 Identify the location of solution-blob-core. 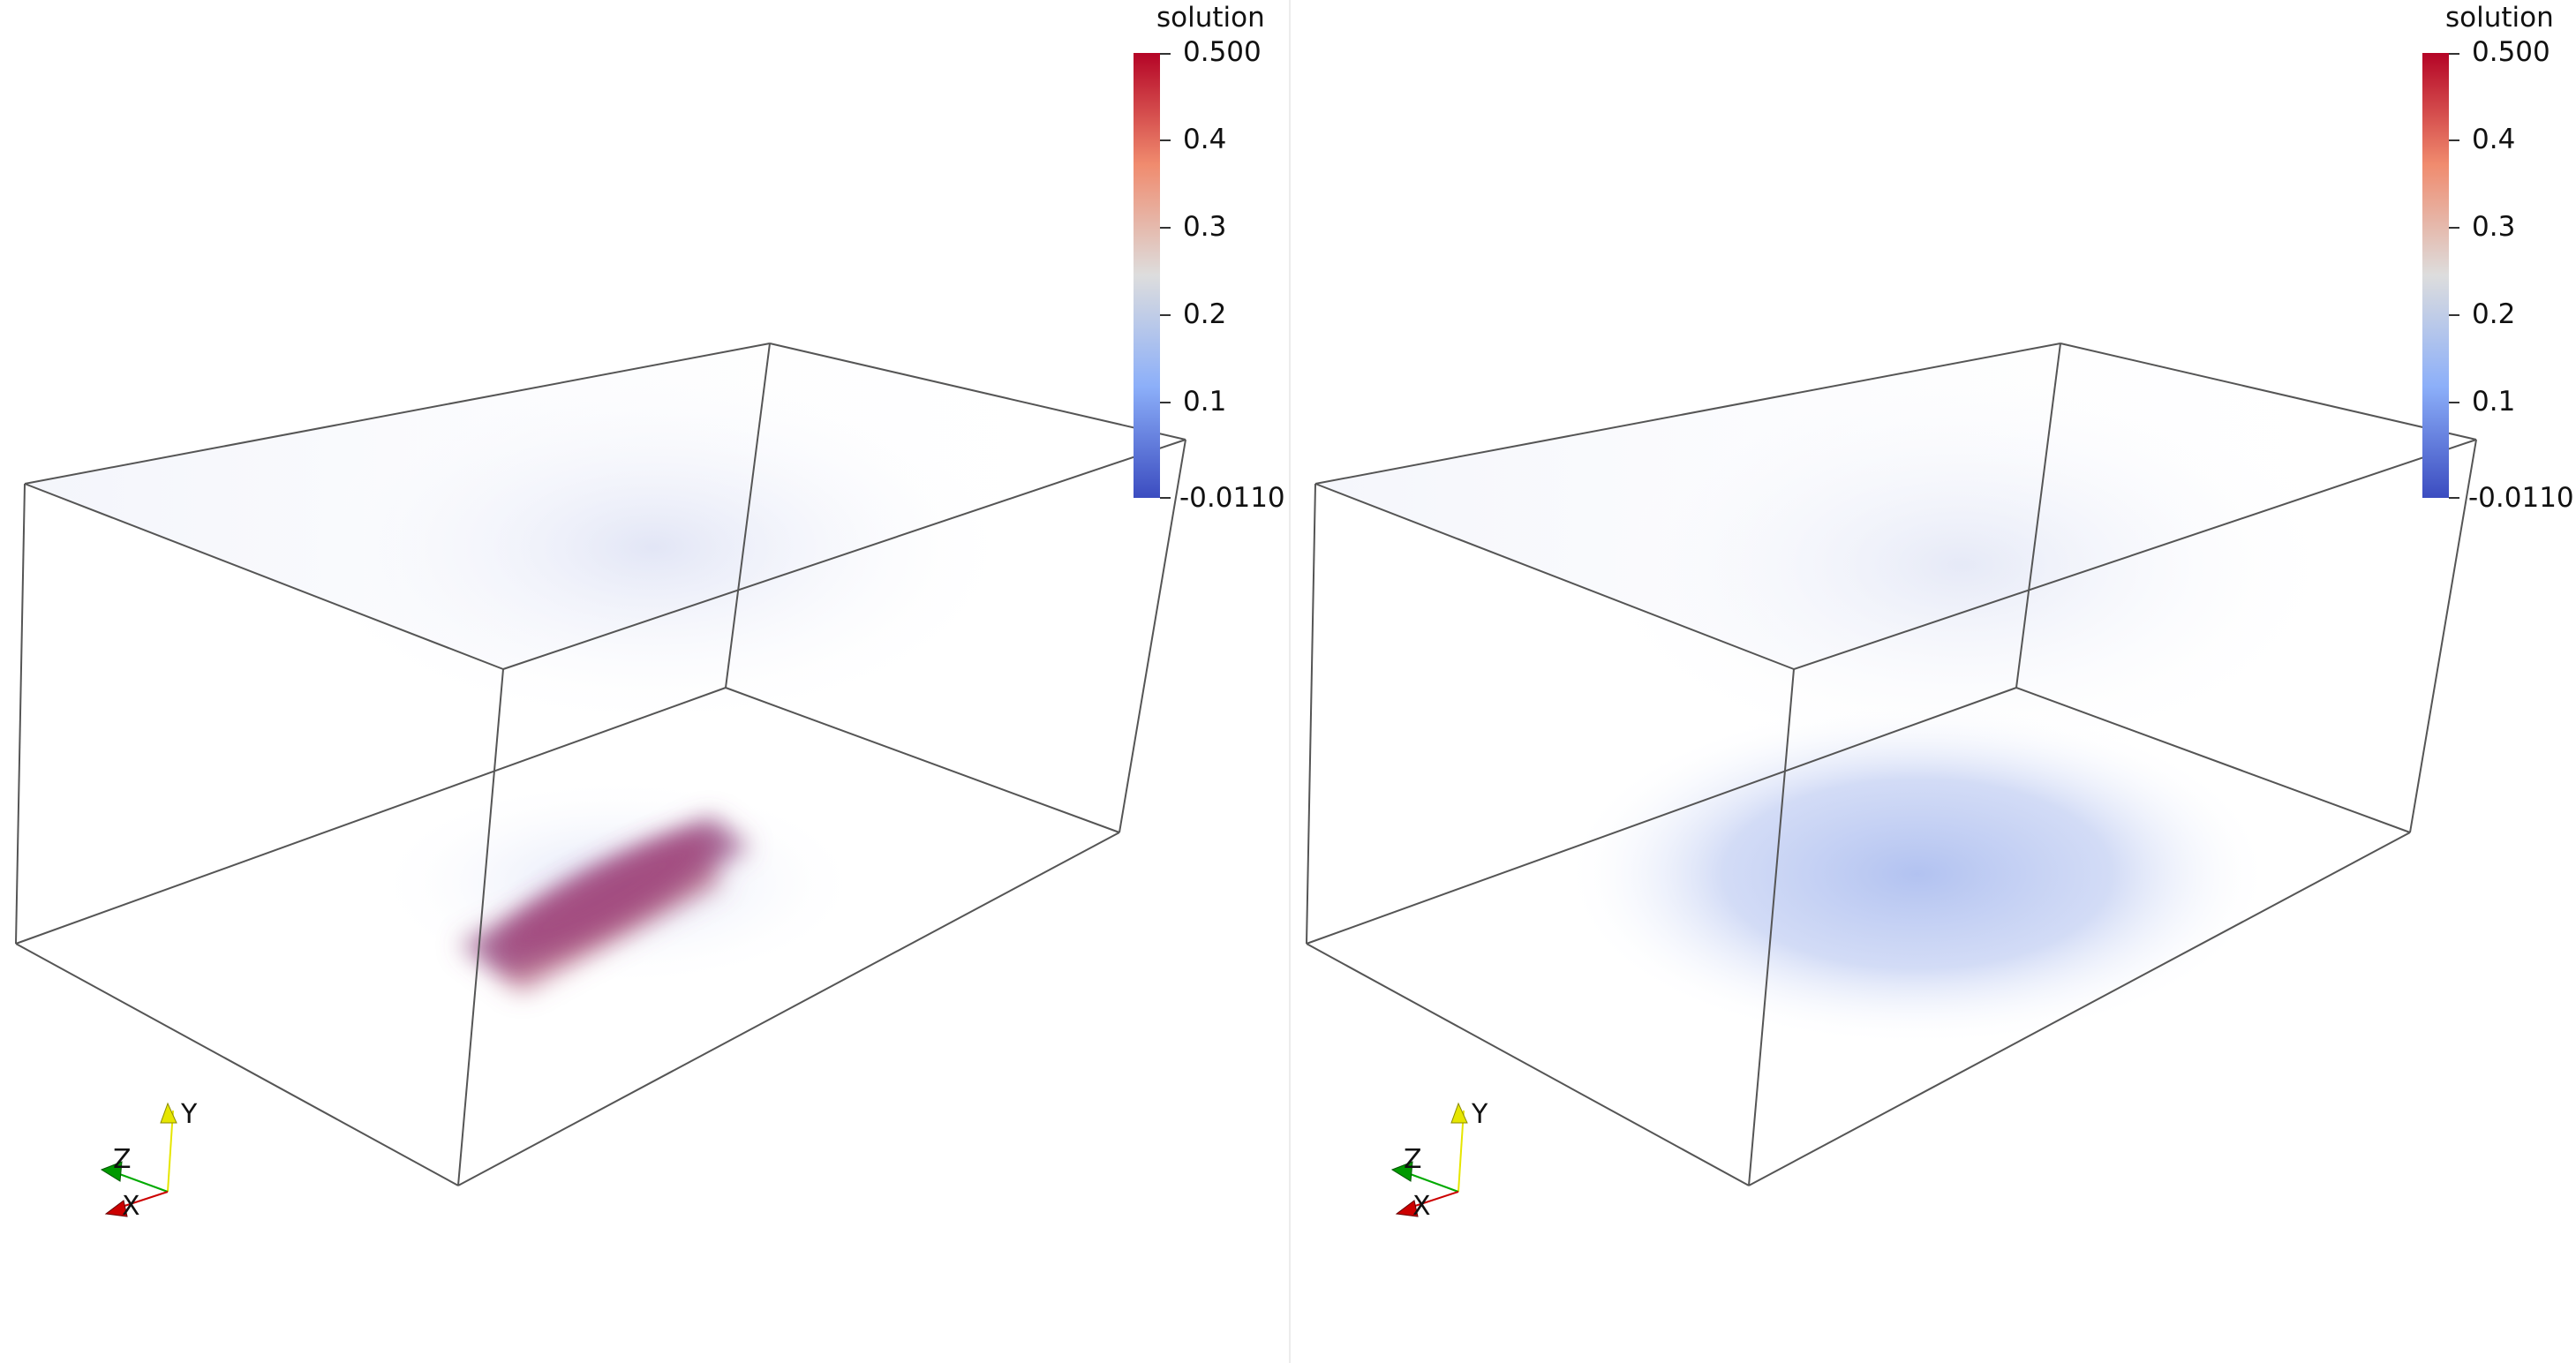
(604, 896).